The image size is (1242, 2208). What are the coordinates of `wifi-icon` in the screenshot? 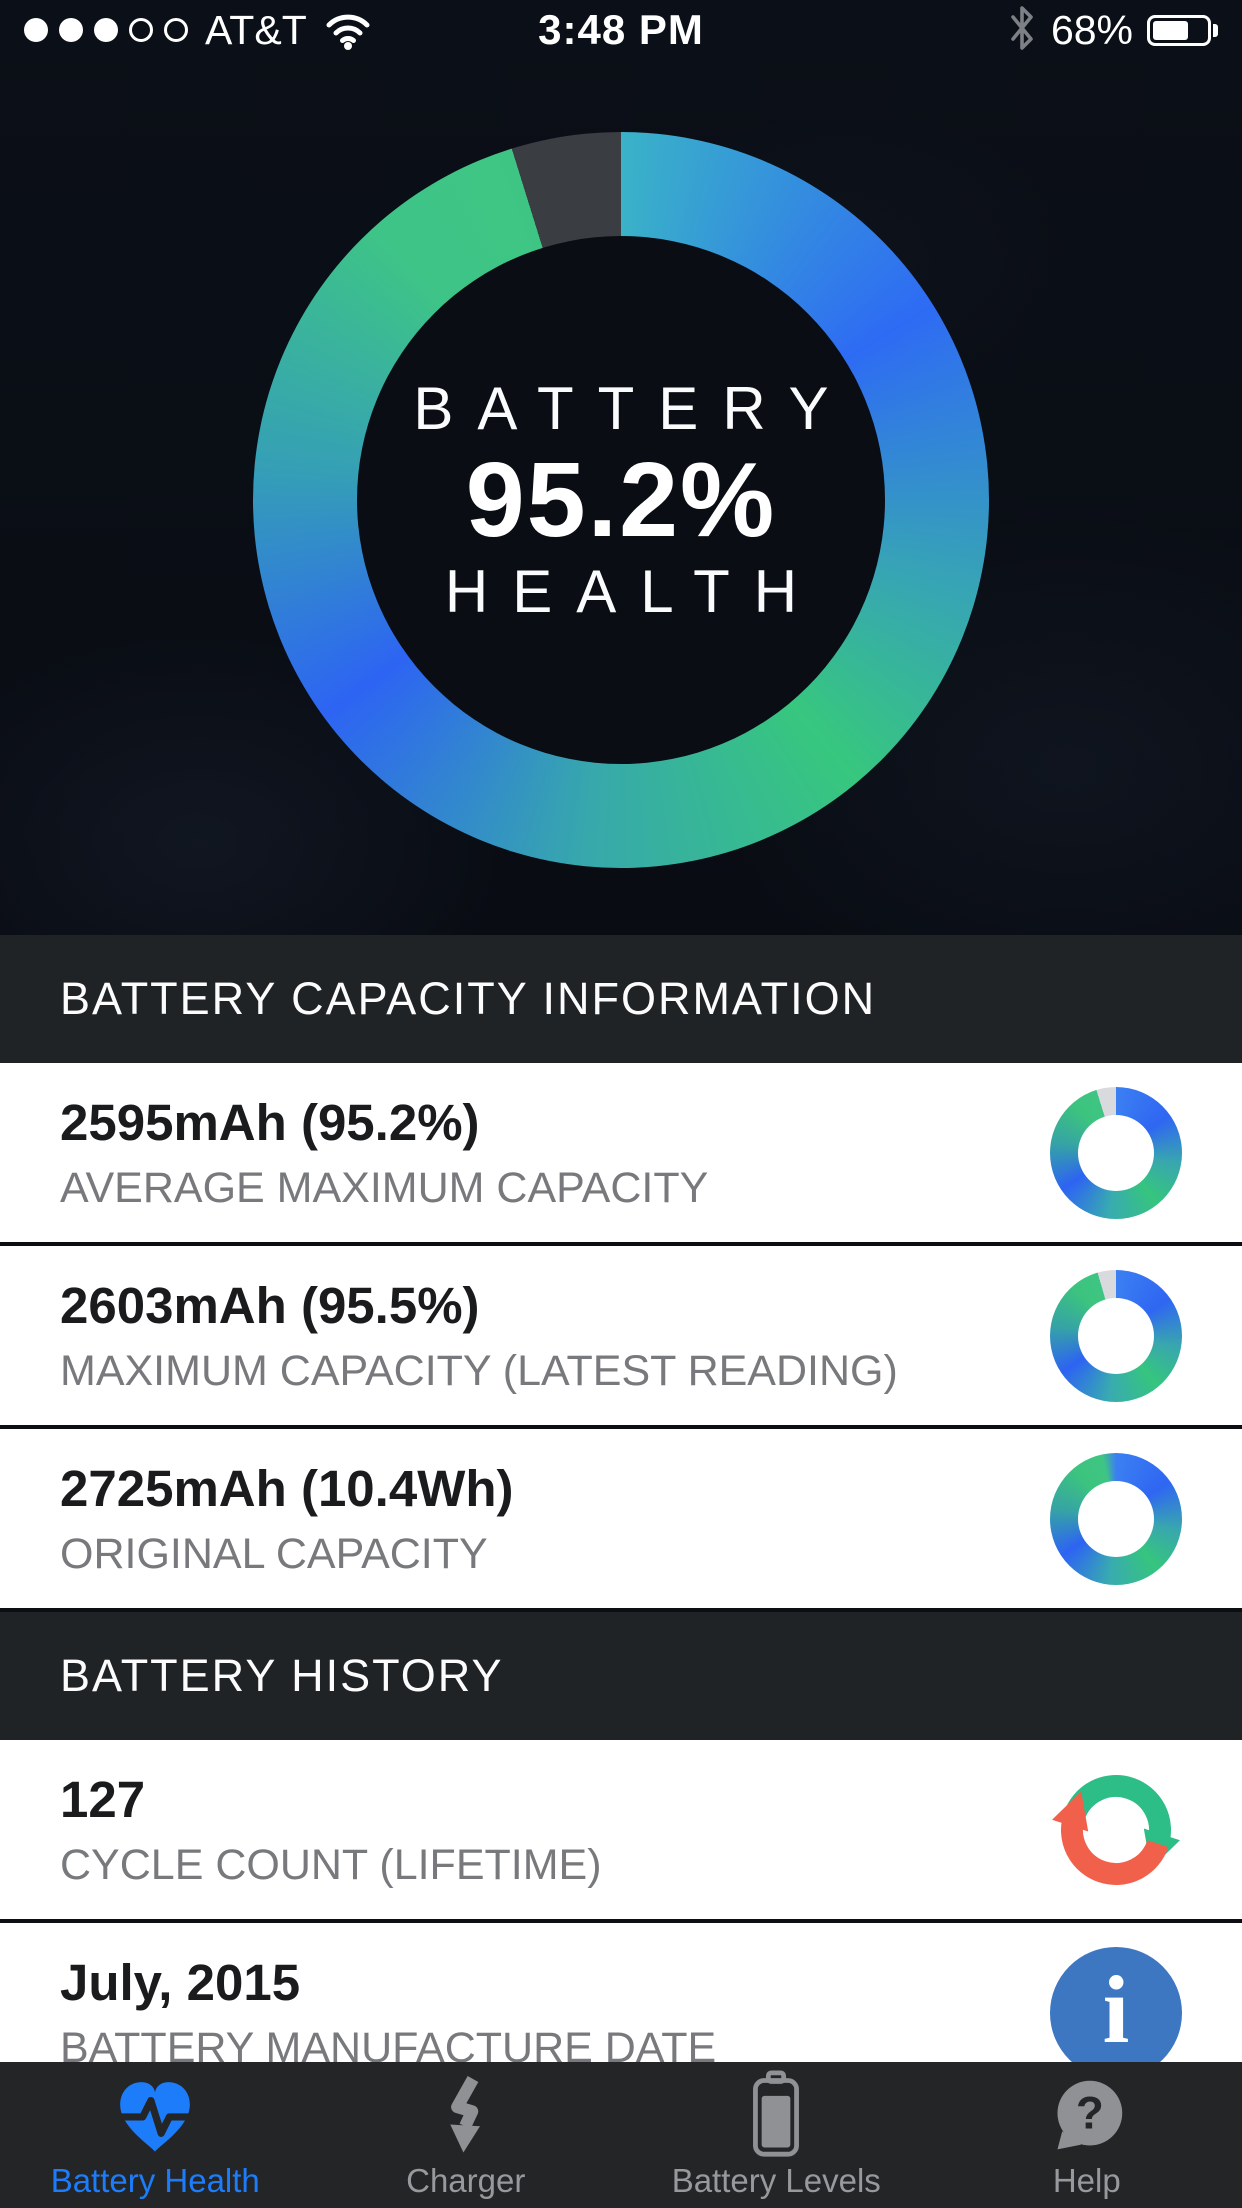 It's located at (348, 30).